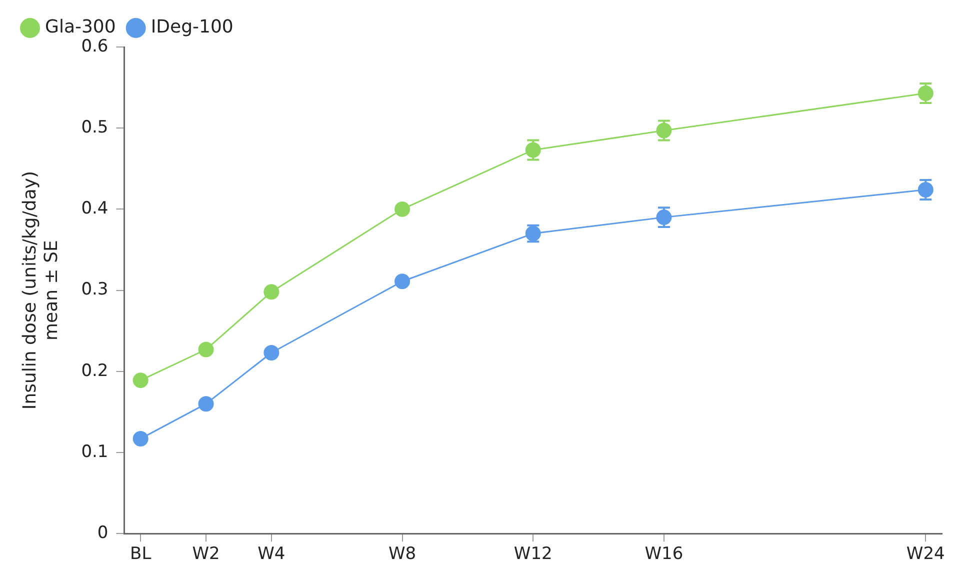  What do you see at coordinates (925, 554) in the screenshot?
I see `x-tick-label: W24` at bounding box center [925, 554].